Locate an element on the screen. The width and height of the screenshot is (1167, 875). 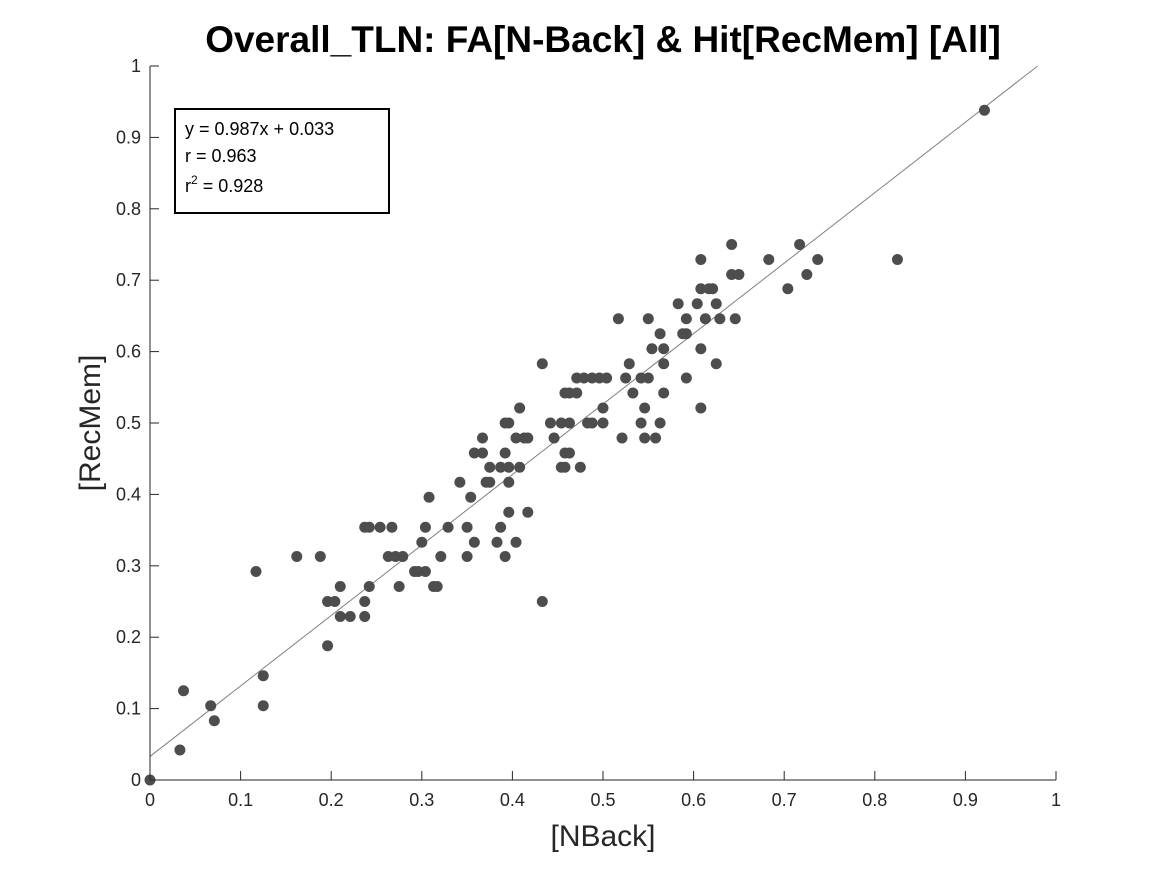
y-tick-label: 0.3 is located at coordinates (128, 566).